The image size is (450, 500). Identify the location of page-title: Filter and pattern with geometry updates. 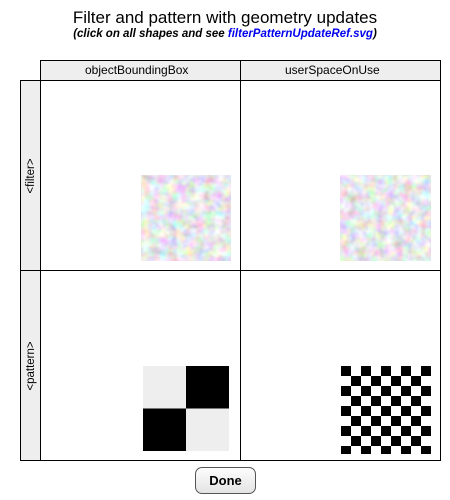
(225, 17).